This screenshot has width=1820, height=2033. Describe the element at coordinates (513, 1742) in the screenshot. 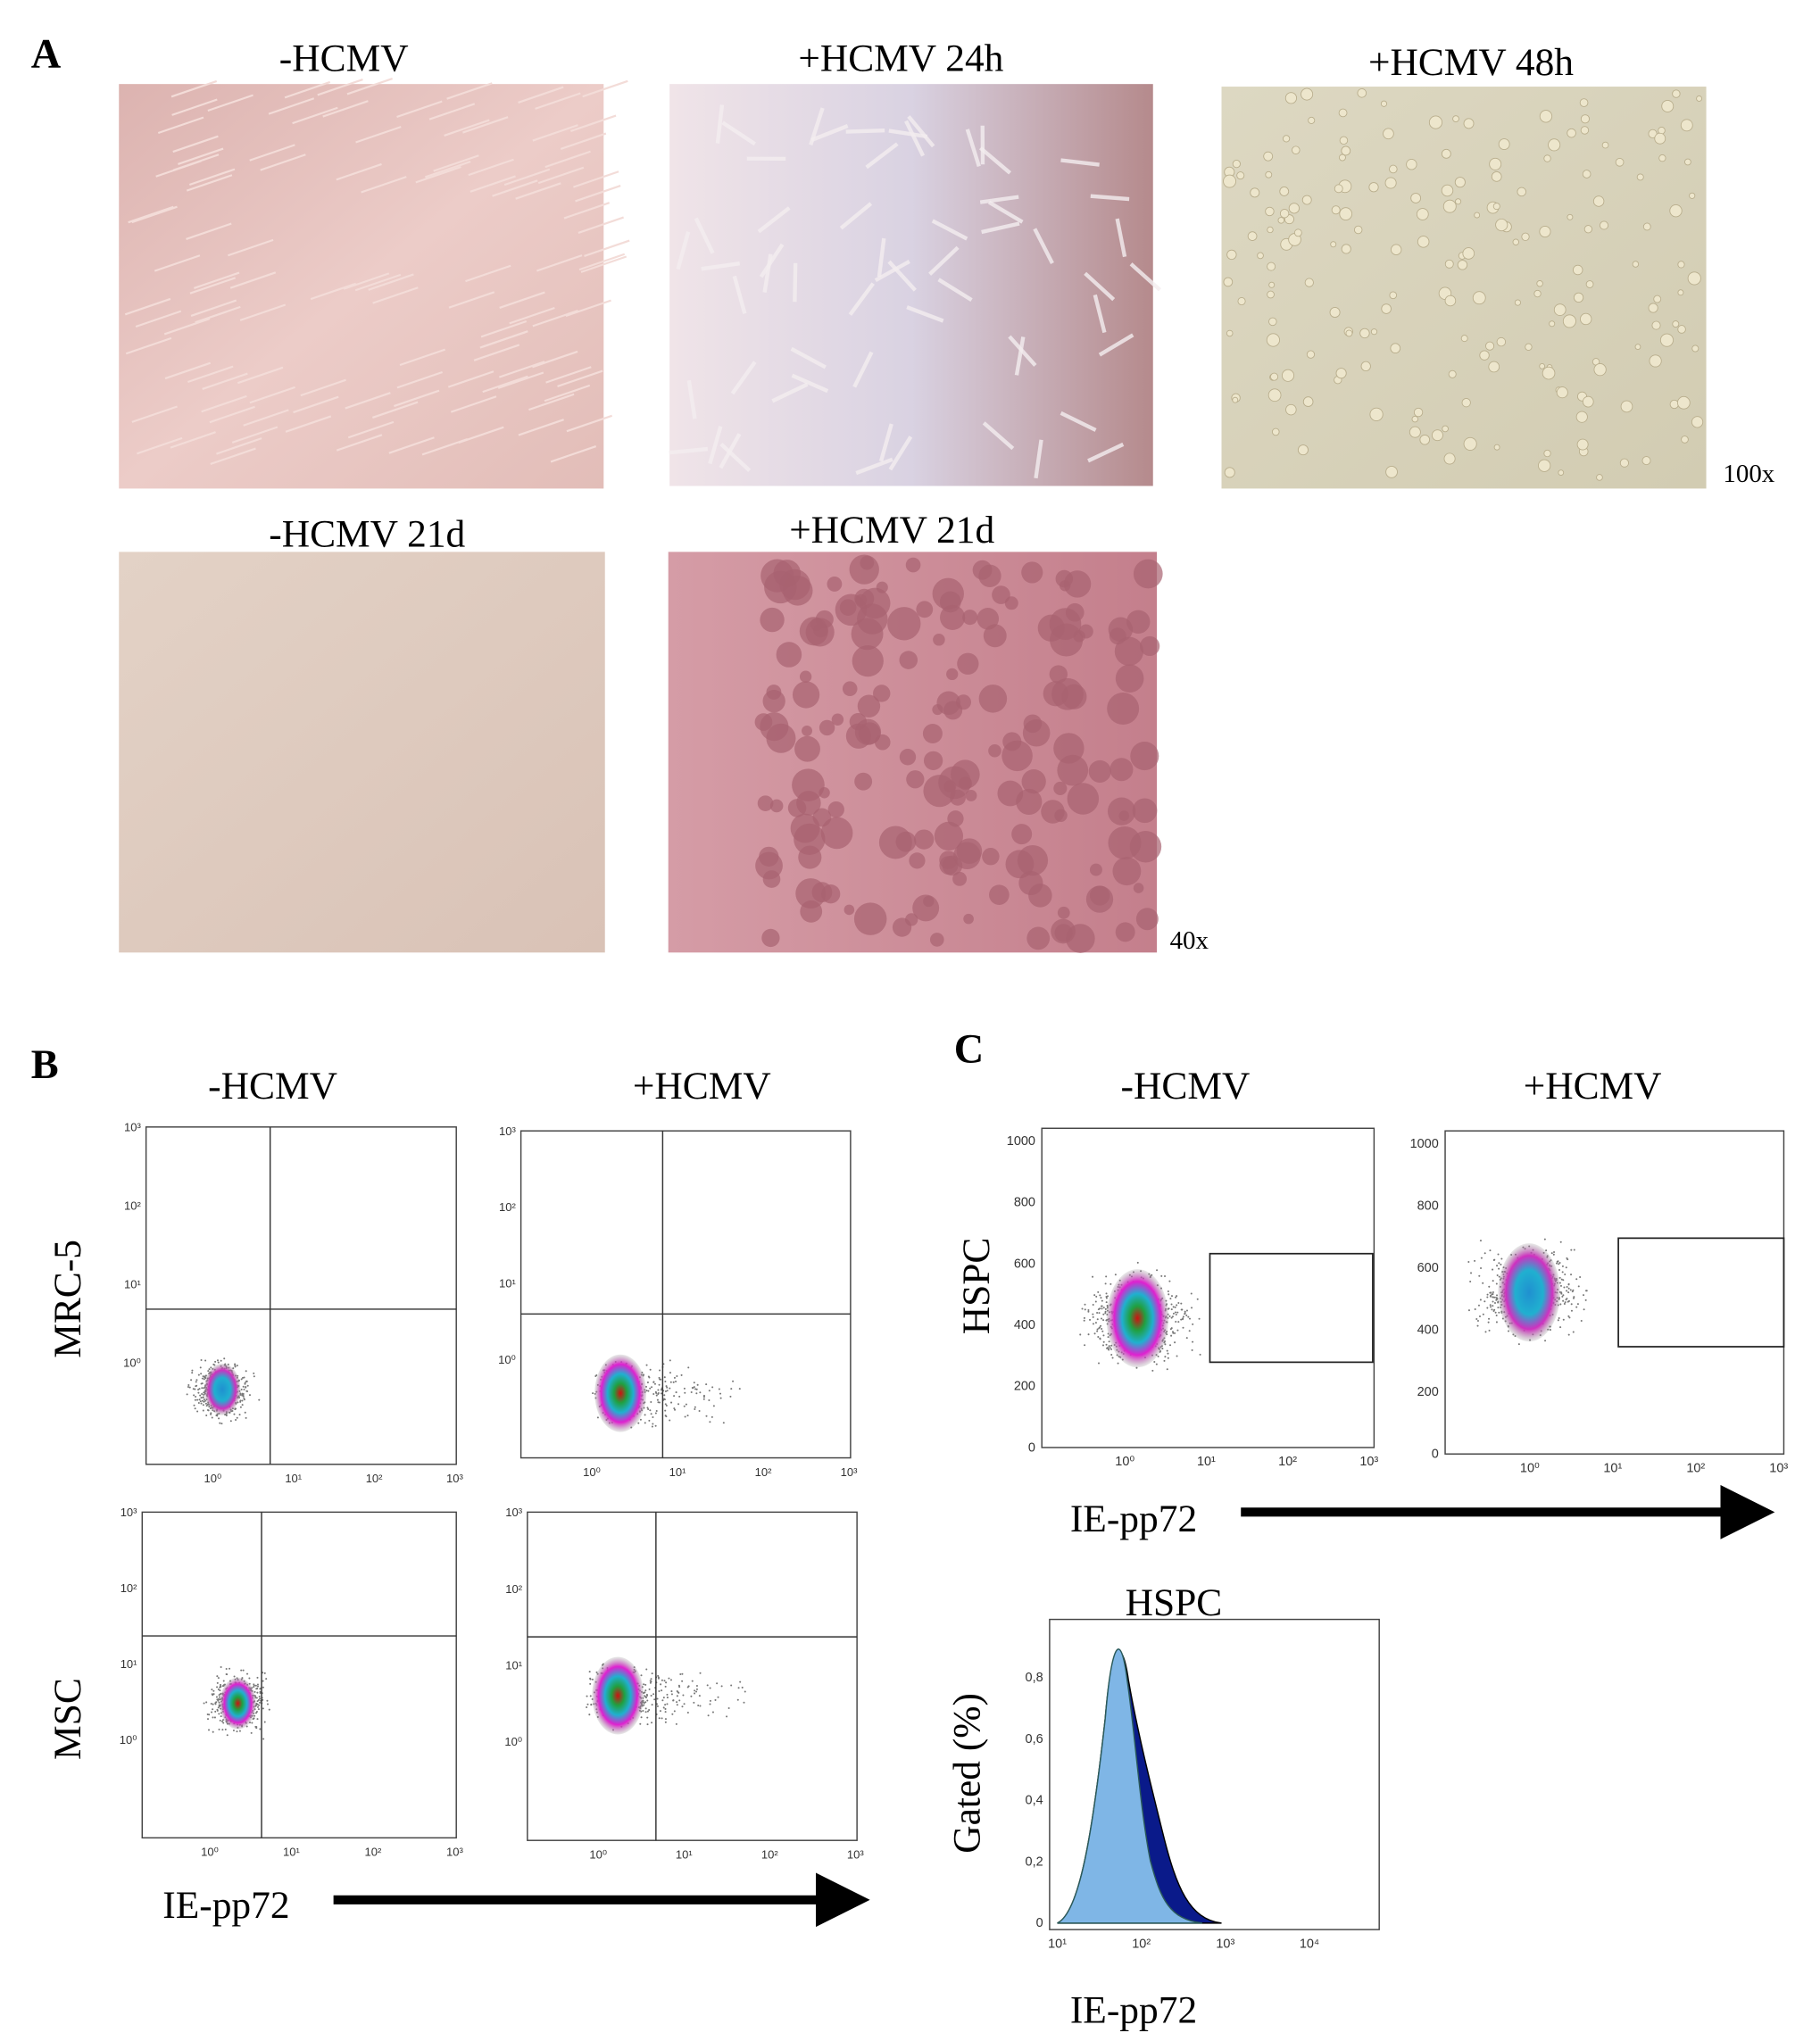

I see `tick-label: 10⁰` at that location.